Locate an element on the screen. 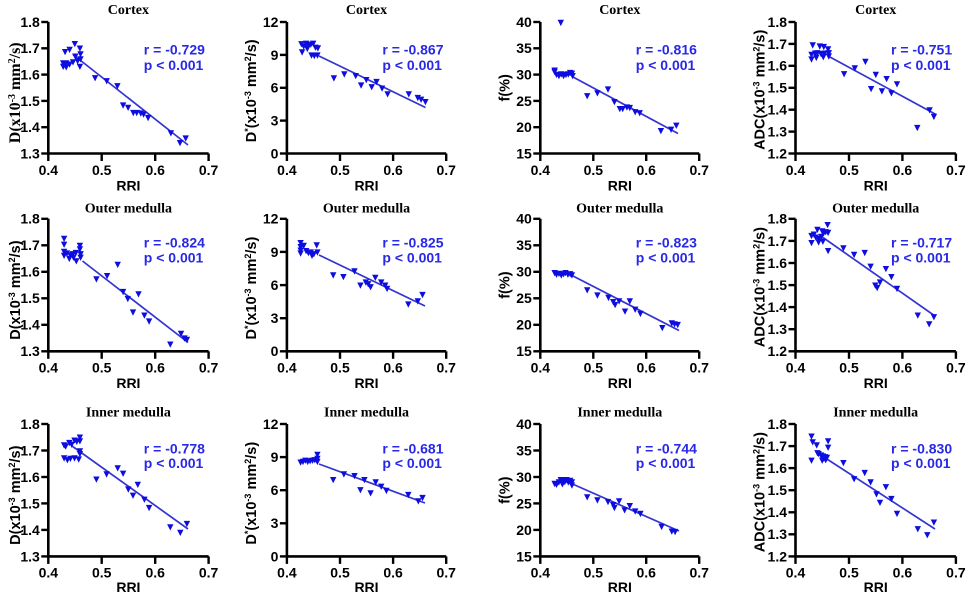  svg-text: r = -0.751 is located at coordinates (921, 50).